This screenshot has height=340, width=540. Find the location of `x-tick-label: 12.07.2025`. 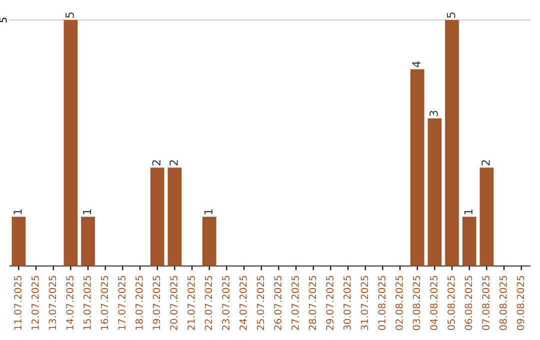

x-tick-label: 12.07.2025 is located at coordinates (35, 303).